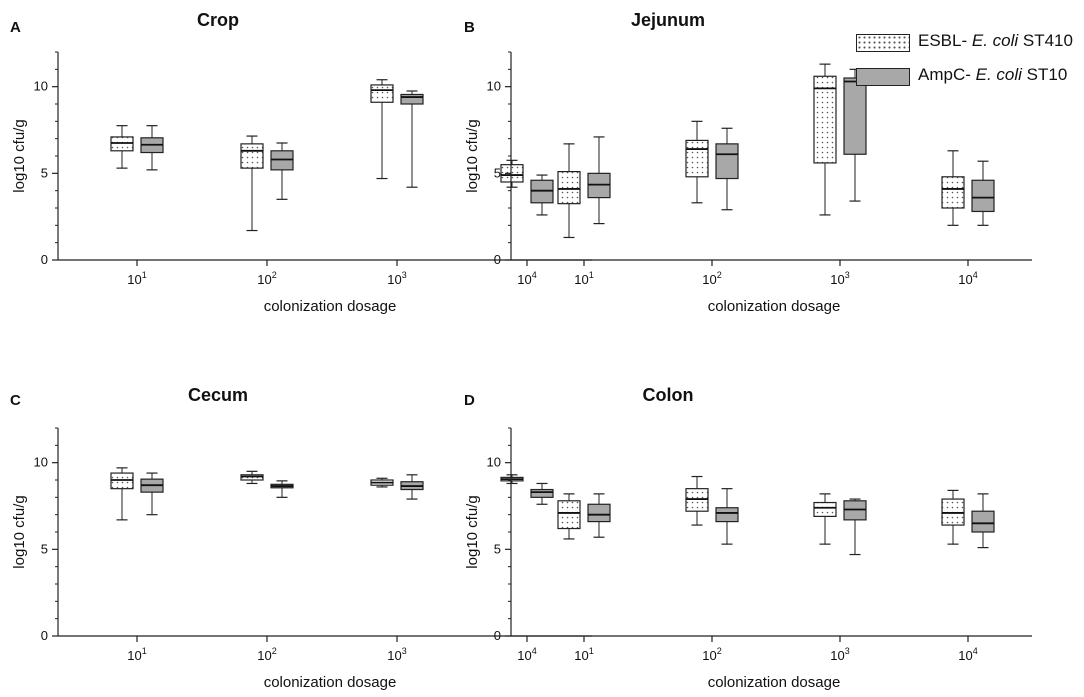  What do you see at coordinates (469, 400) in the screenshot?
I see `panel-letter: D` at bounding box center [469, 400].